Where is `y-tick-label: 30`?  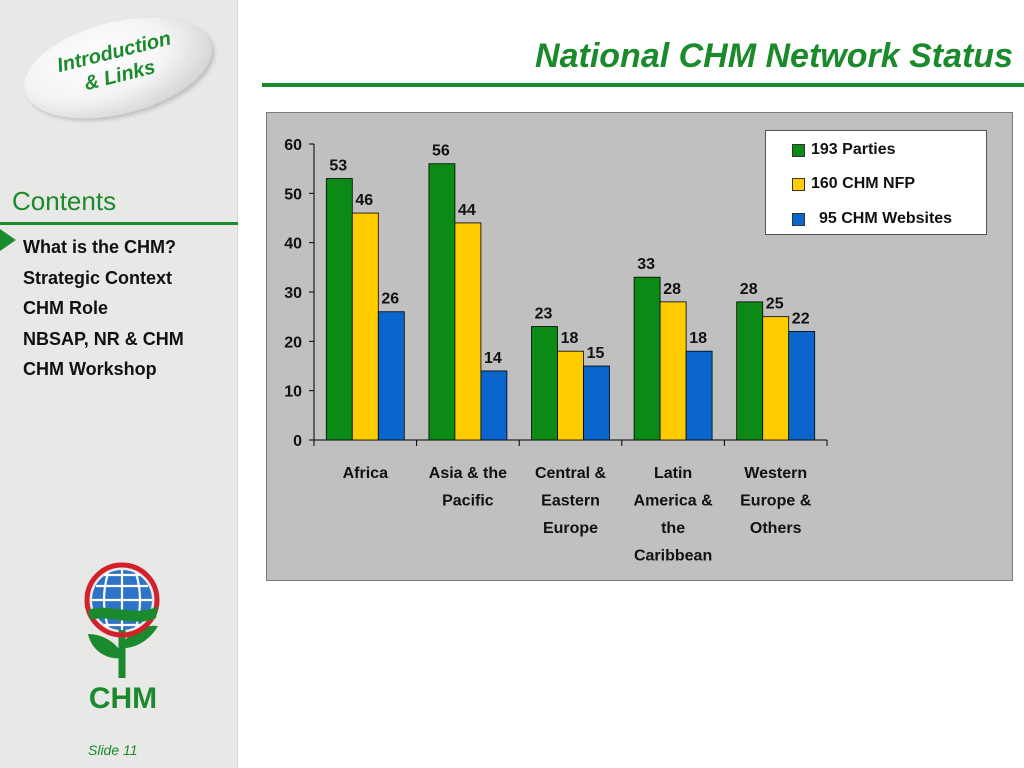
y-tick-label: 30 is located at coordinates (293, 293).